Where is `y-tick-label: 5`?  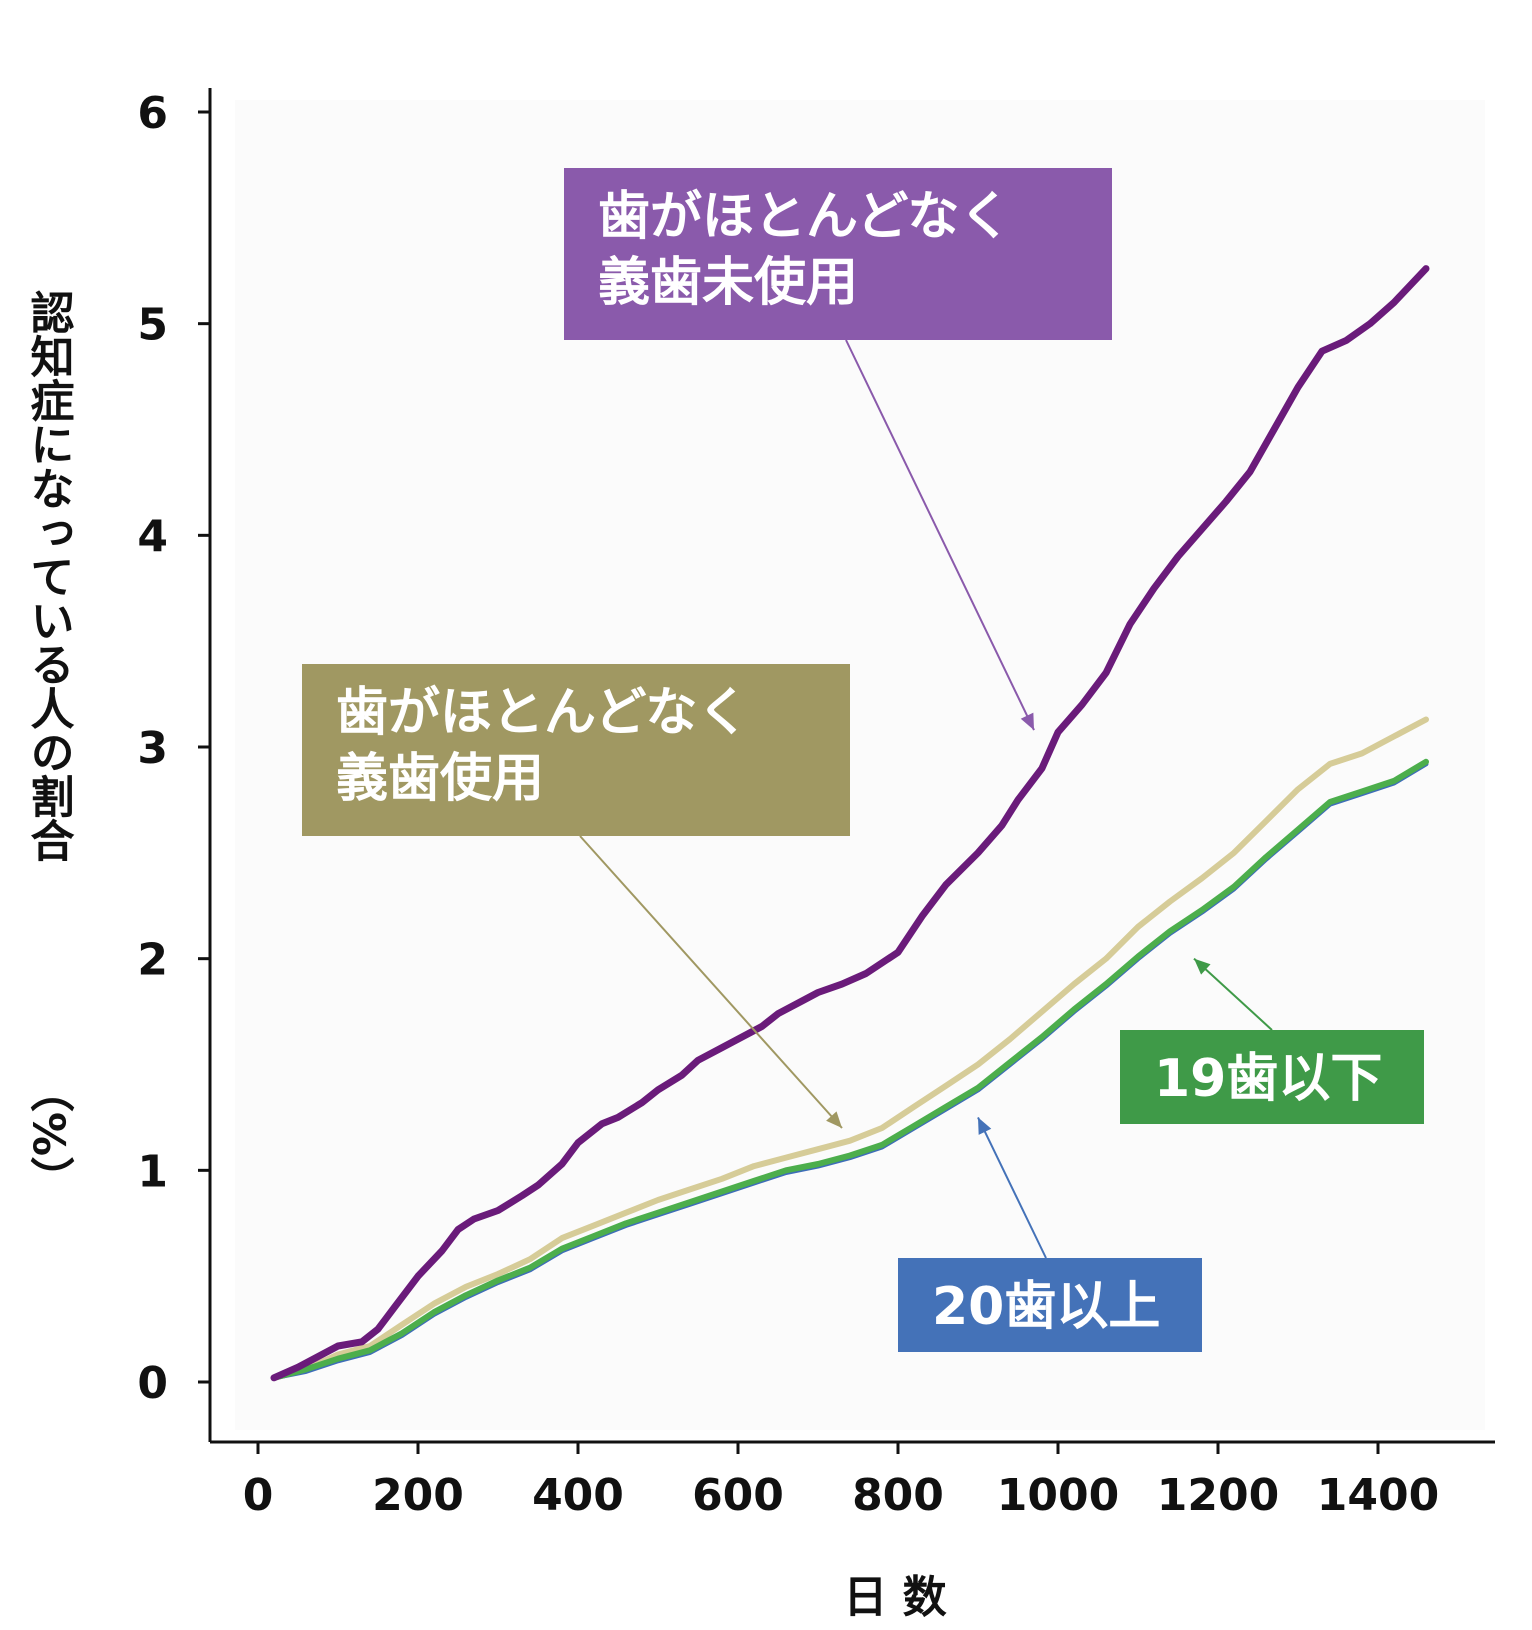
y-tick-label: 5 is located at coordinates (152, 325).